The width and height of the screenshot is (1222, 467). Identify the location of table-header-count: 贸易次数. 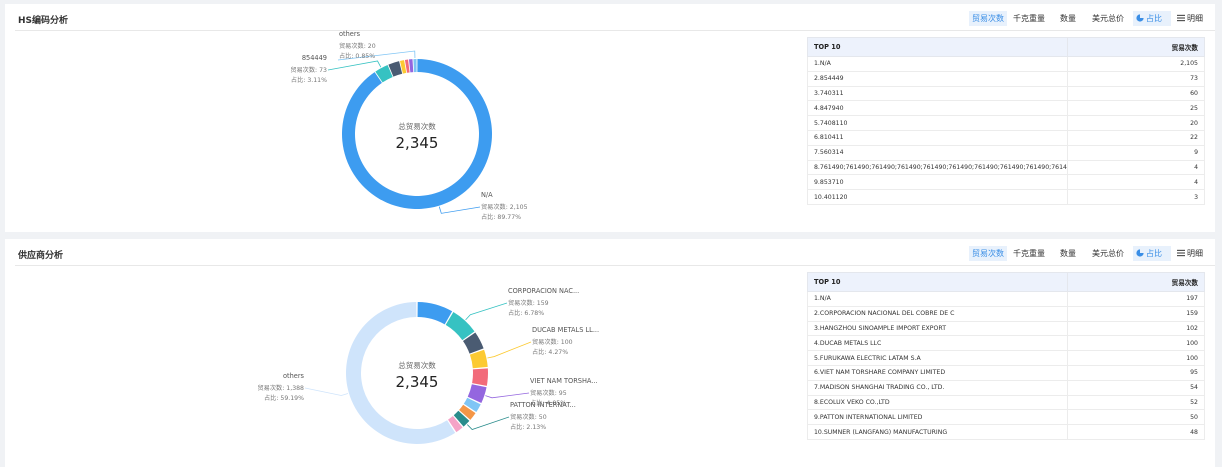
(1136, 282).